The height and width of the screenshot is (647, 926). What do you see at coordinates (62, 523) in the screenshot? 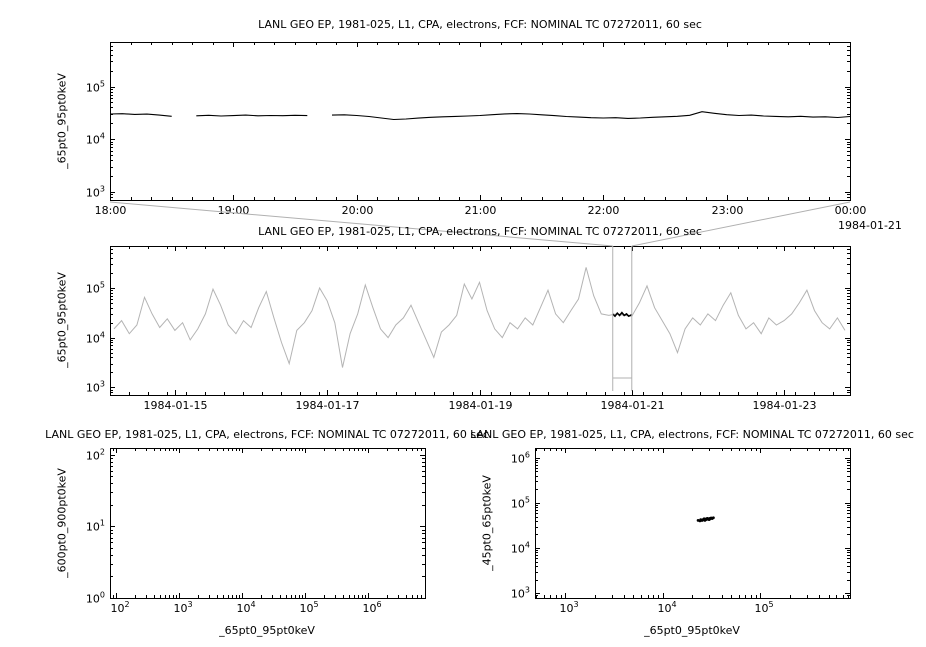
I see `y-axis-label-bottom-left: _600pt0_900pt0keV` at bounding box center [62, 523].